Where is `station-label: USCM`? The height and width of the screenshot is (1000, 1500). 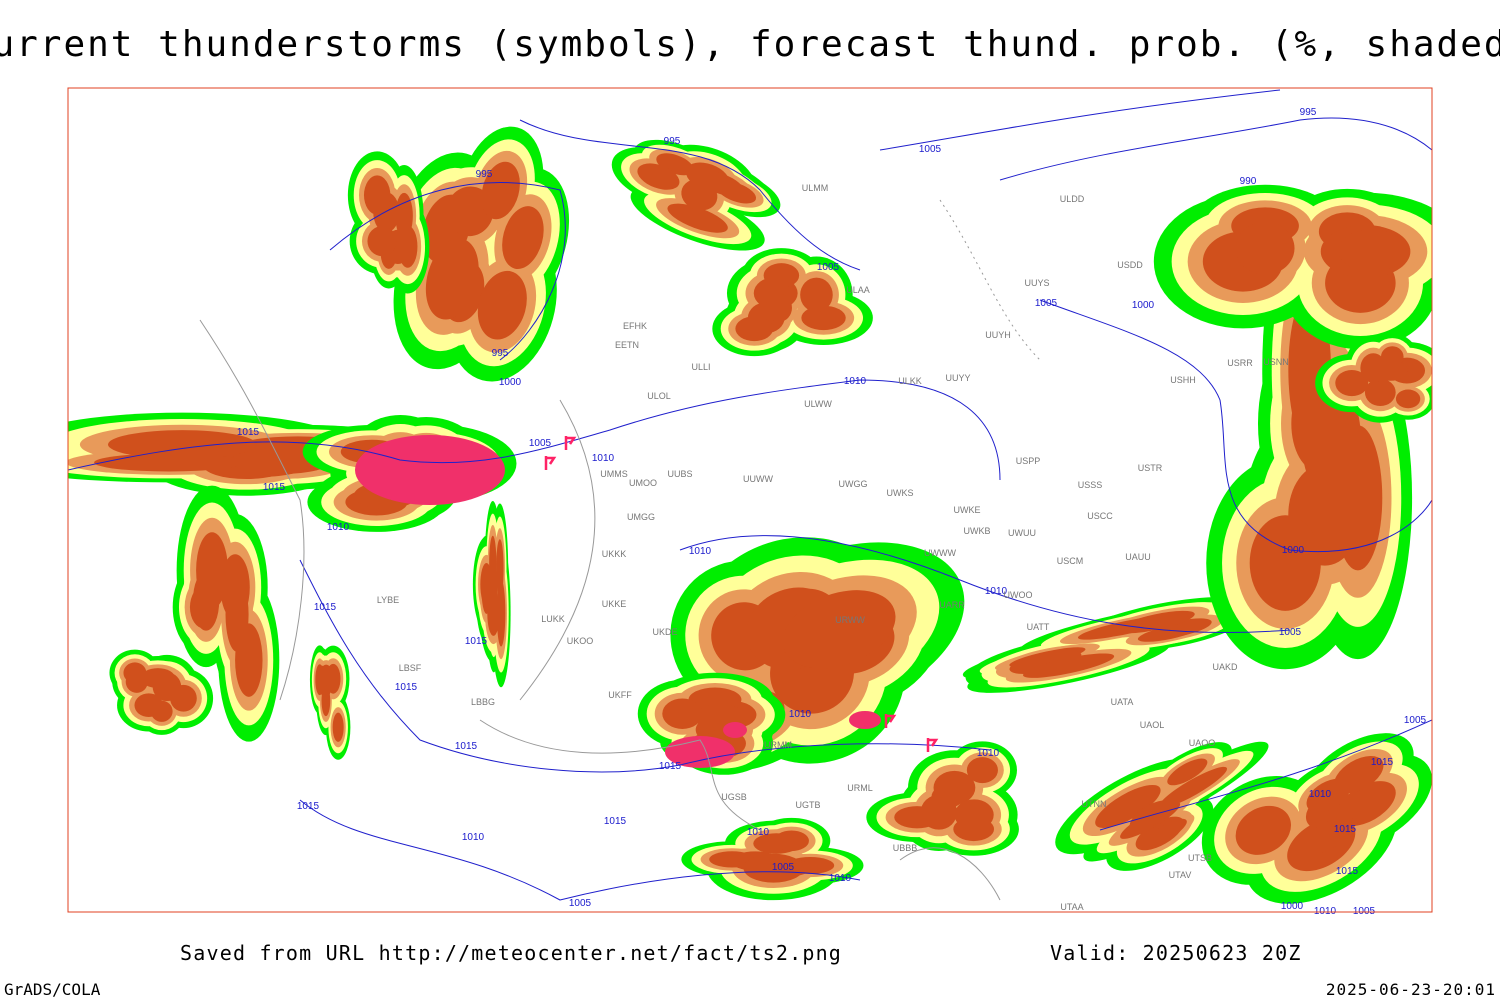
station-label: USCM is located at coordinates (1070, 561).